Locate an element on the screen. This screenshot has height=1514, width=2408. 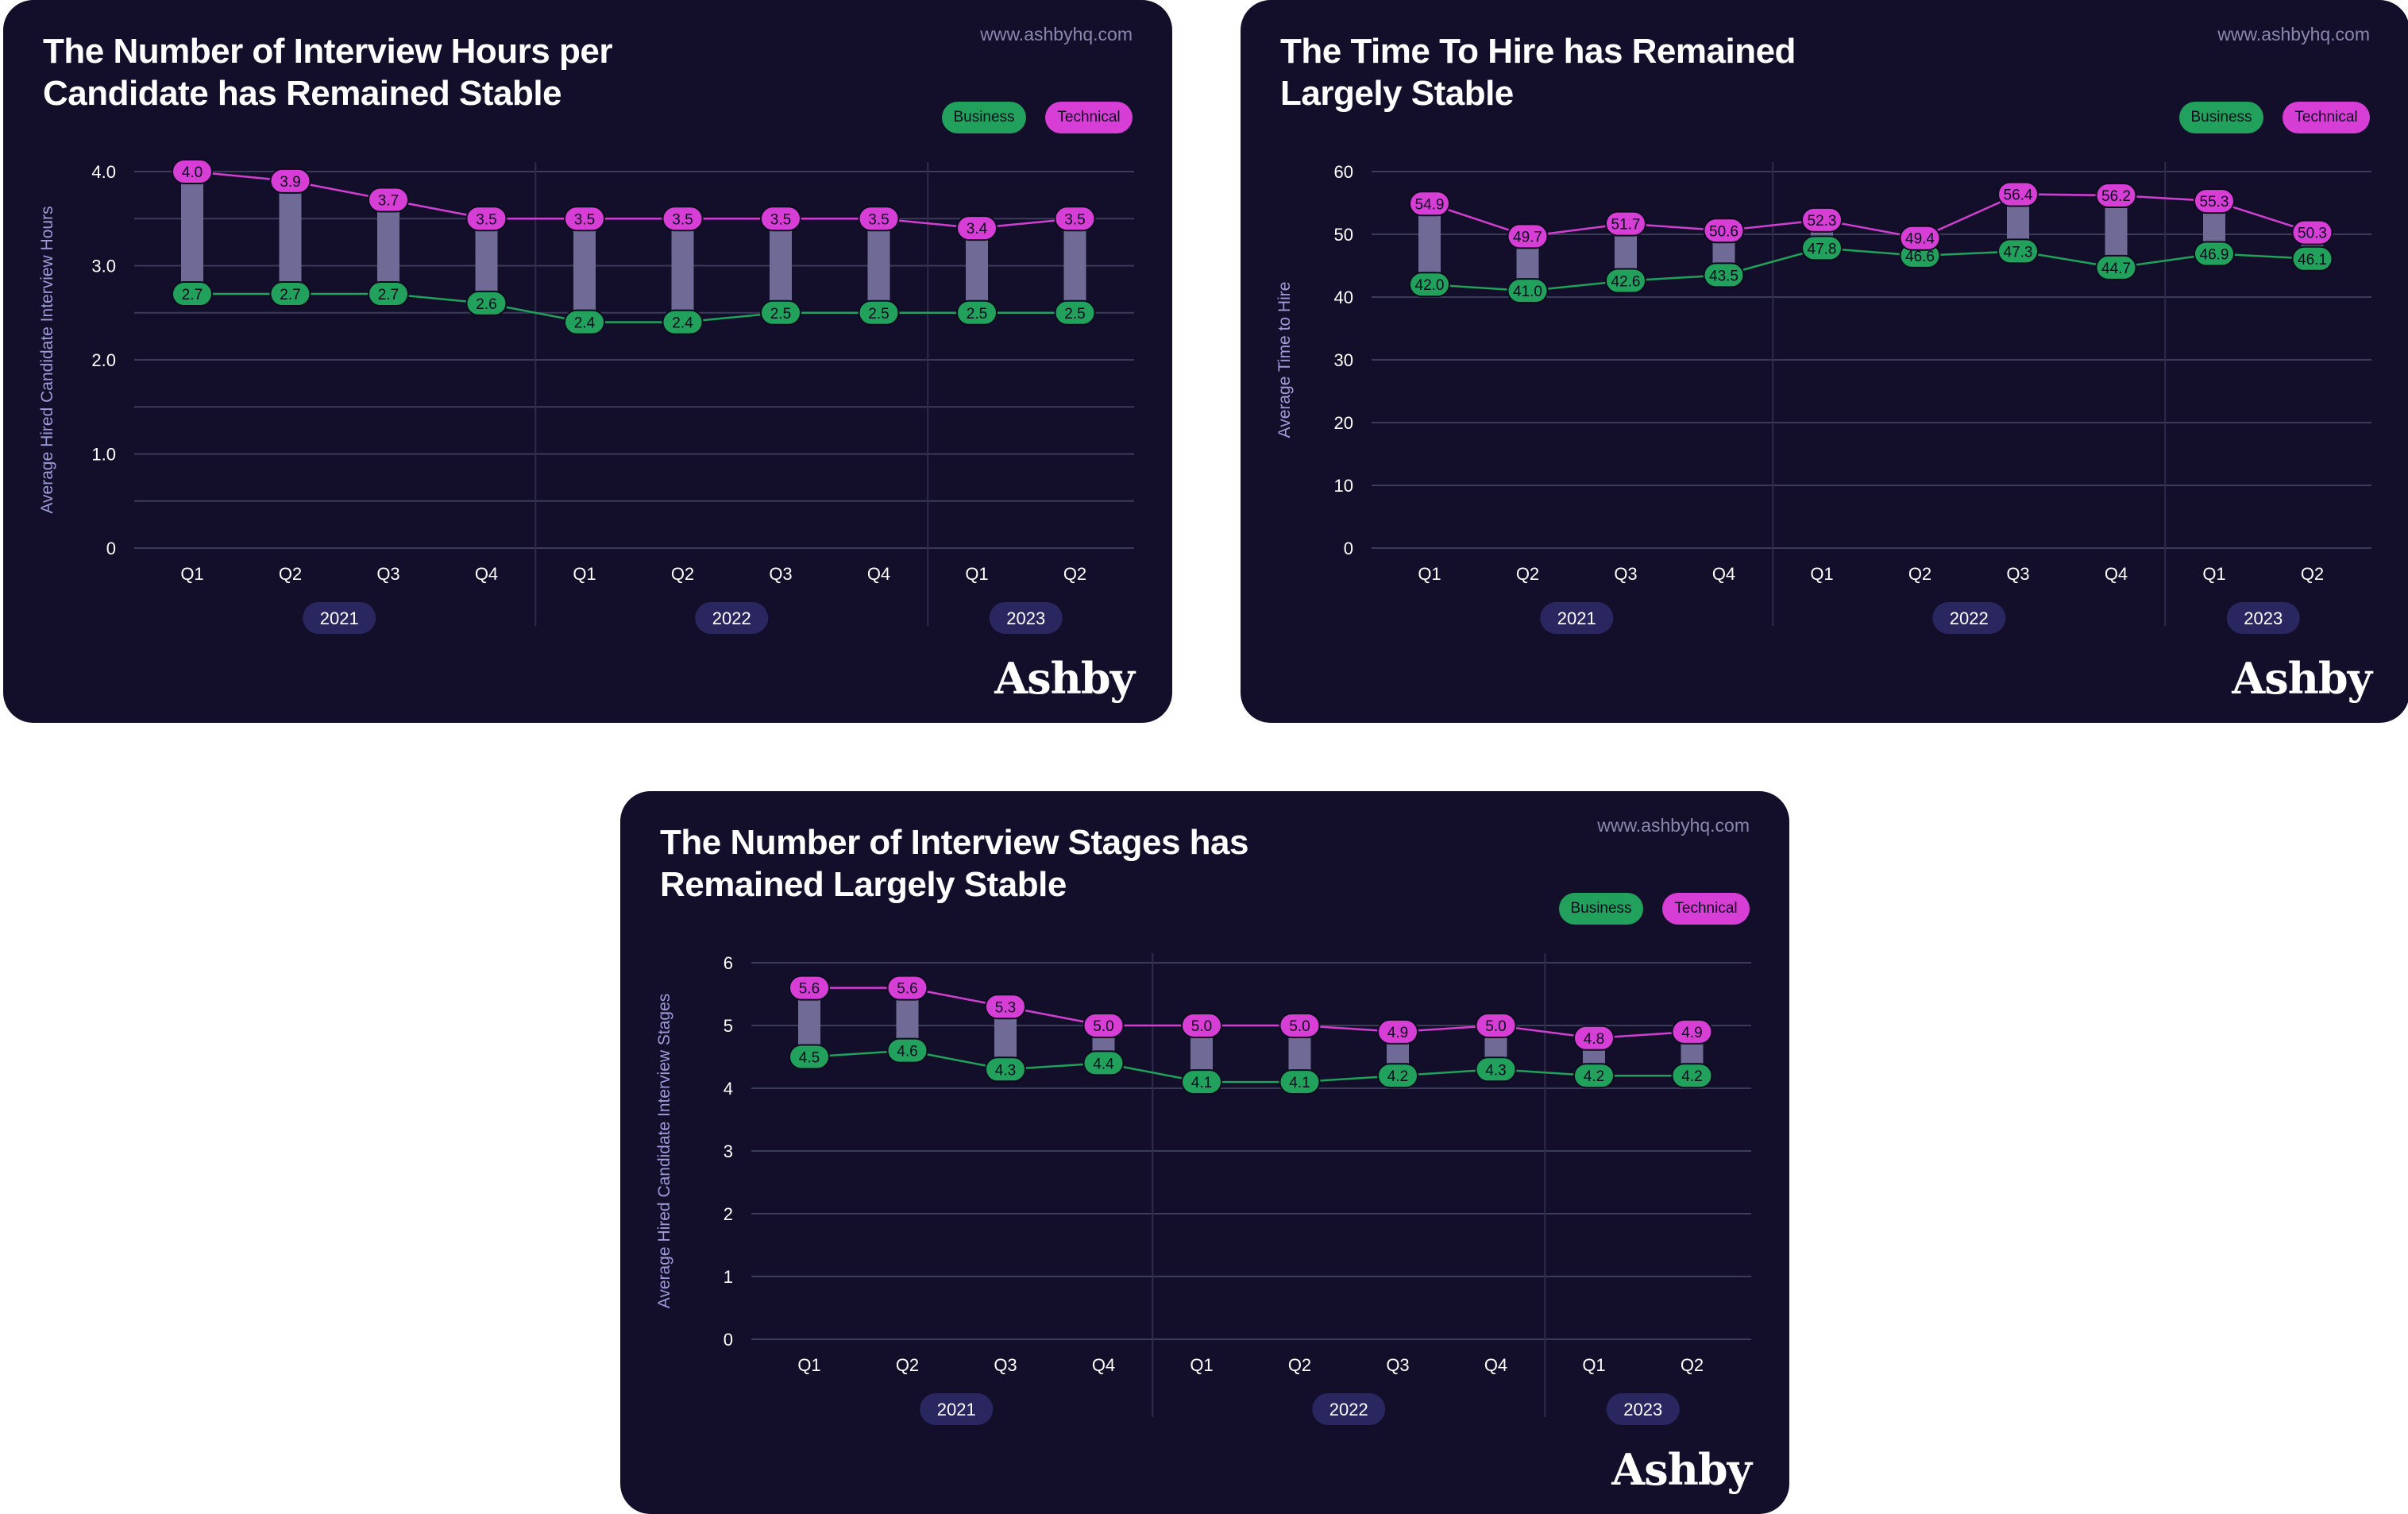
business-data-label: 4.3 is located at coordinates (1496, 1069).